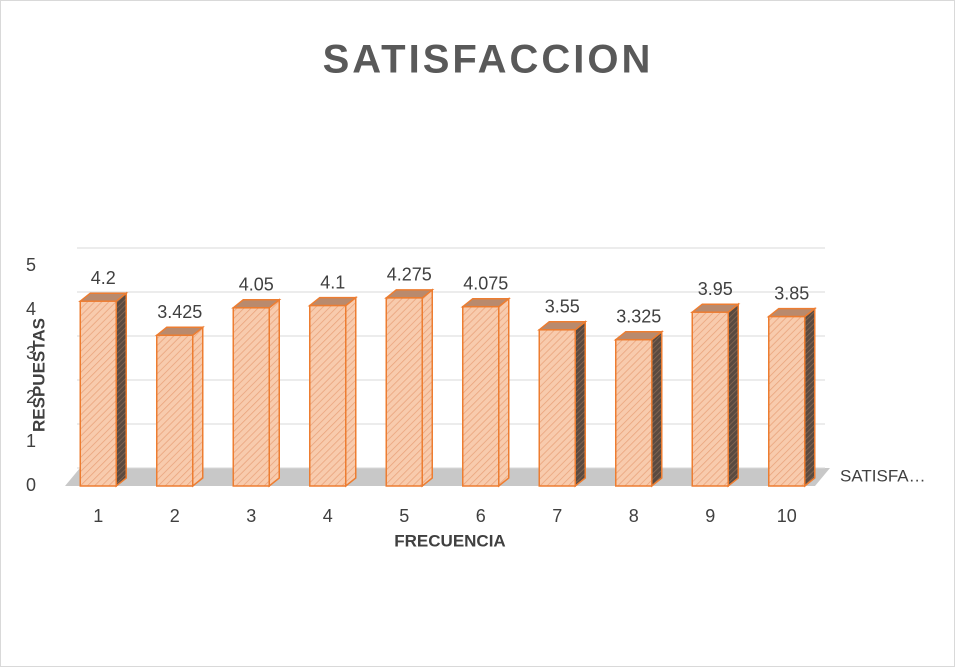 The image size is (956, 668). I want to click on x-tick-label: 10, so click(787, 516).